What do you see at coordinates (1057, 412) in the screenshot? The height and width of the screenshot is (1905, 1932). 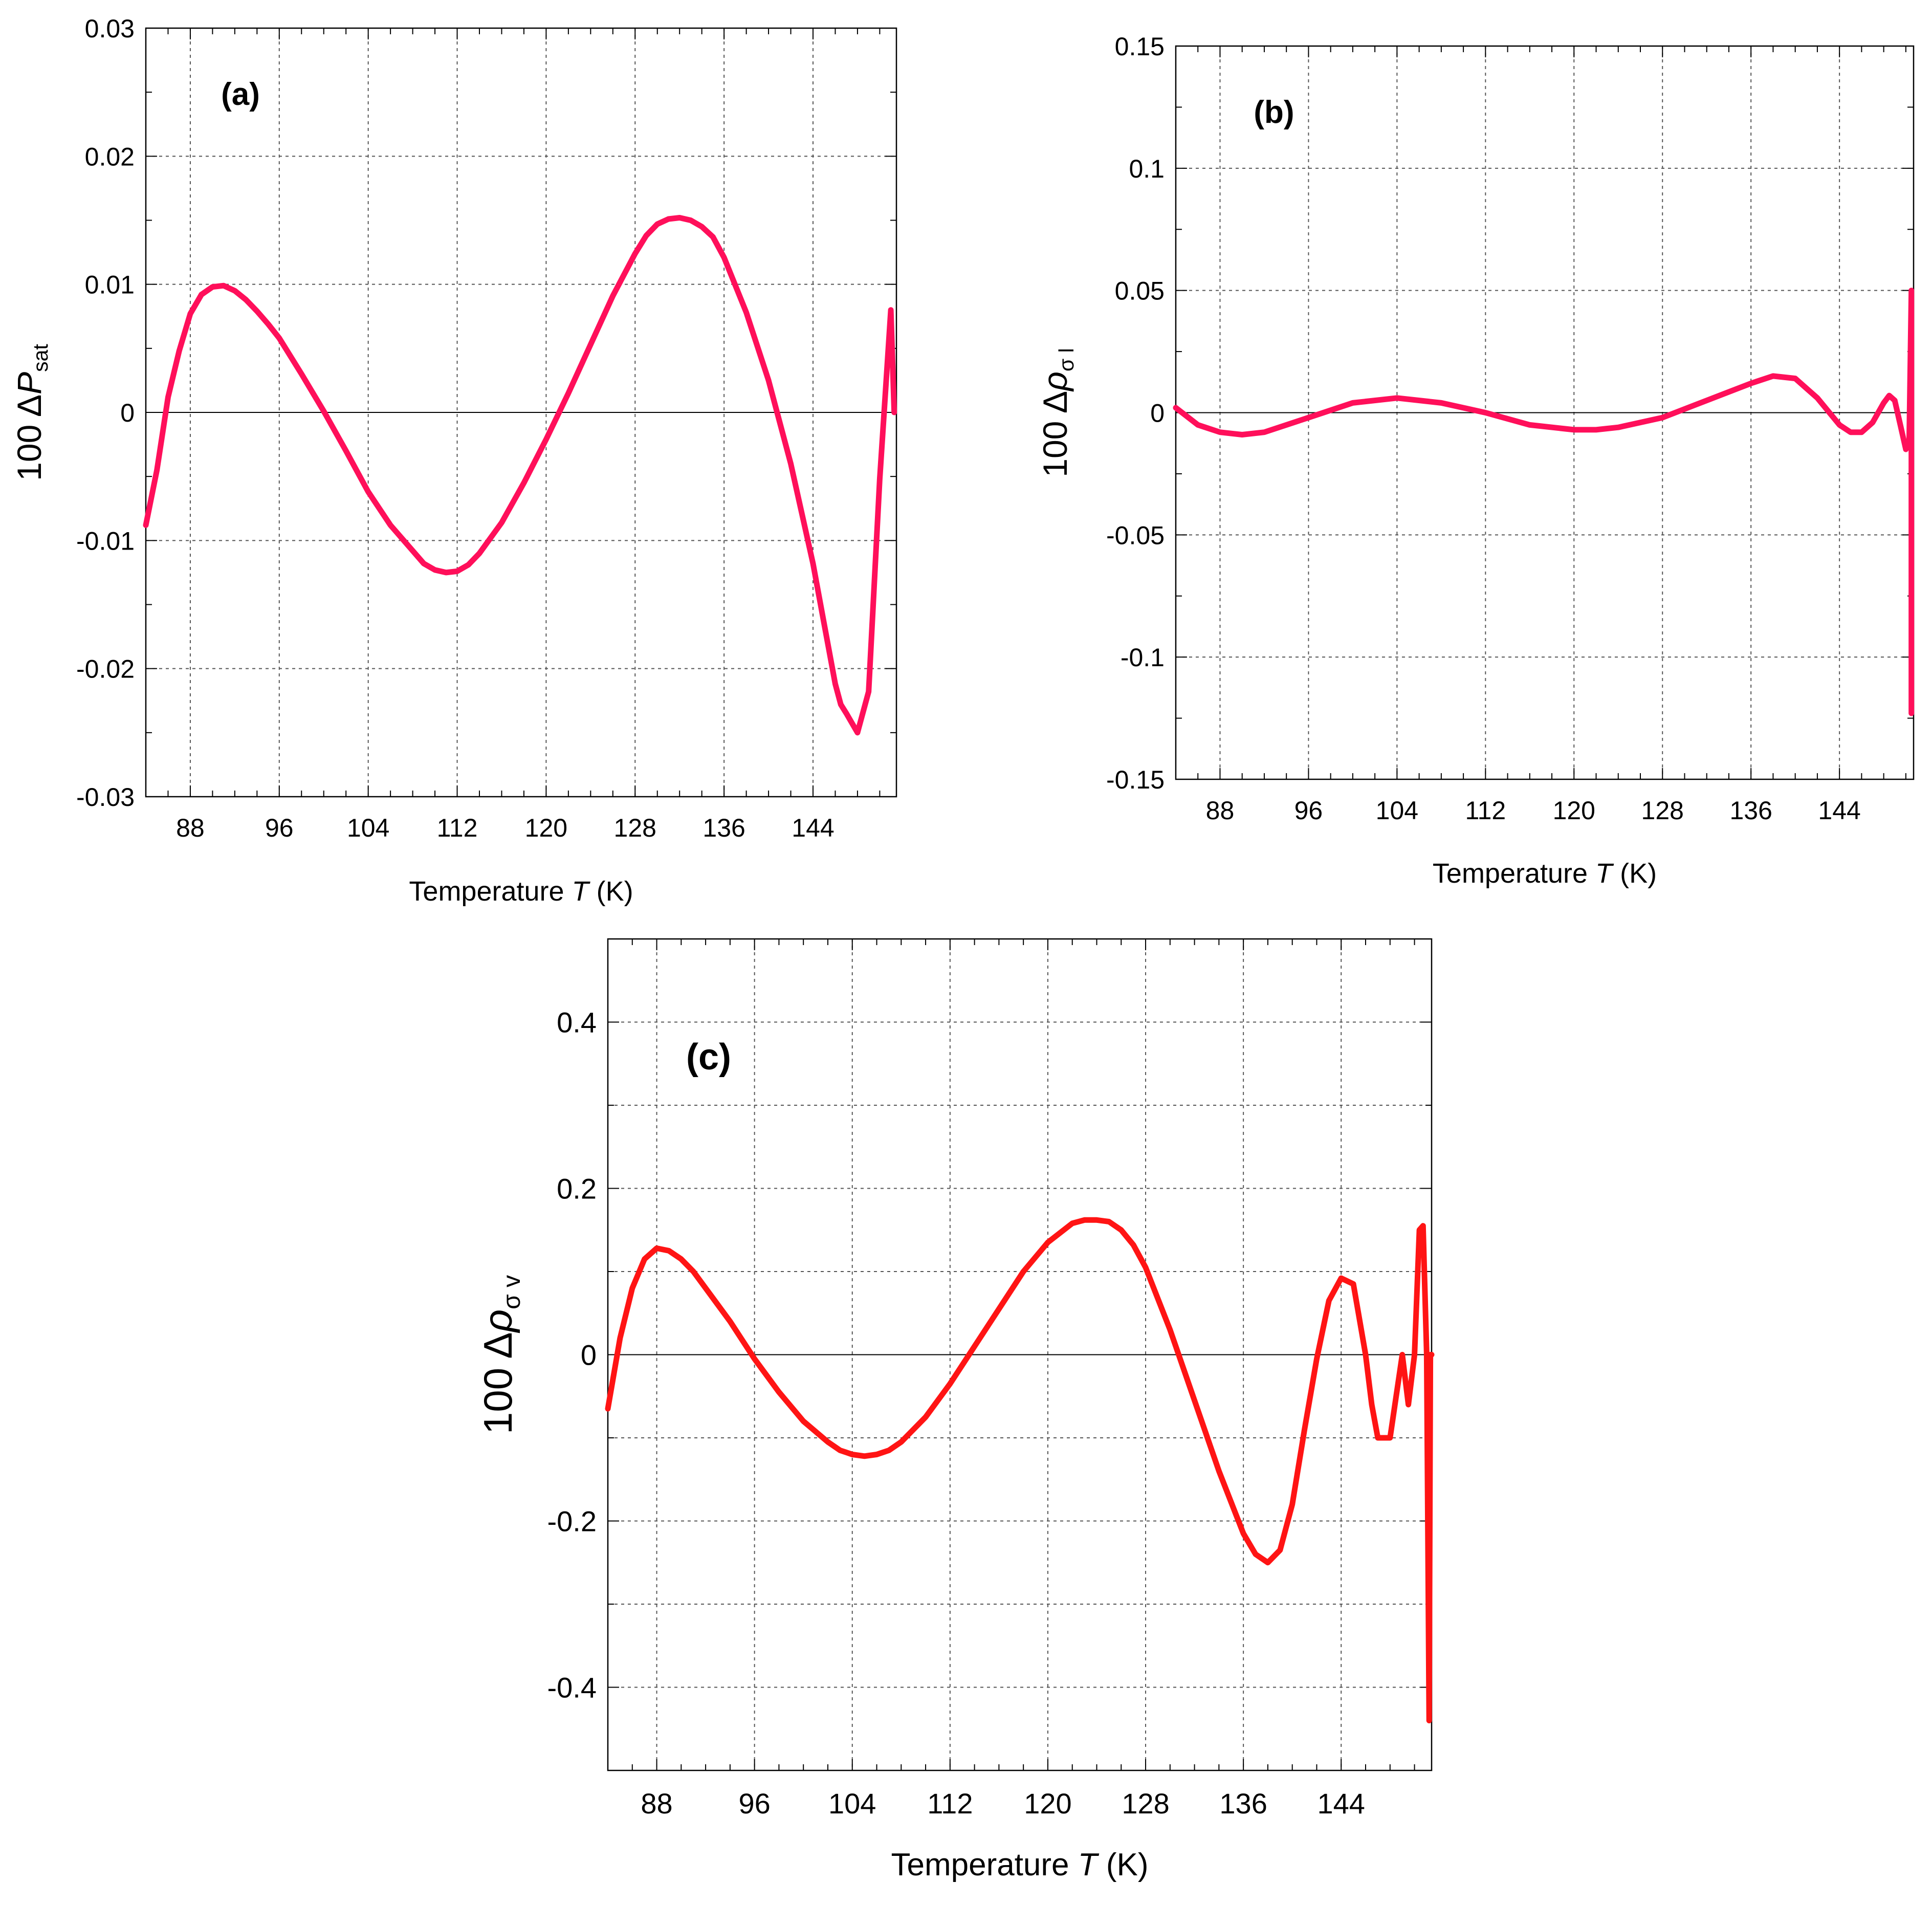 I see `y-axis-title: 100 Δρσ l` at bounding box center [1057, 412].